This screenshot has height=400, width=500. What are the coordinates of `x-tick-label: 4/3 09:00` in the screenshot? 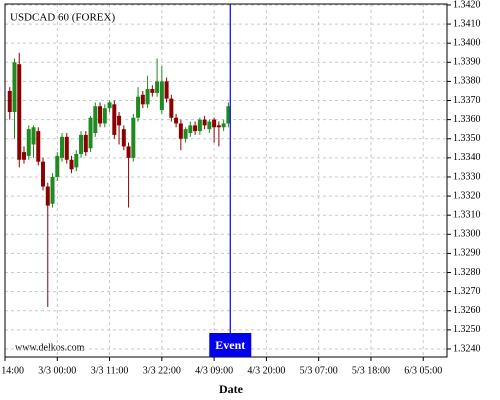 It's located at (214, 370).